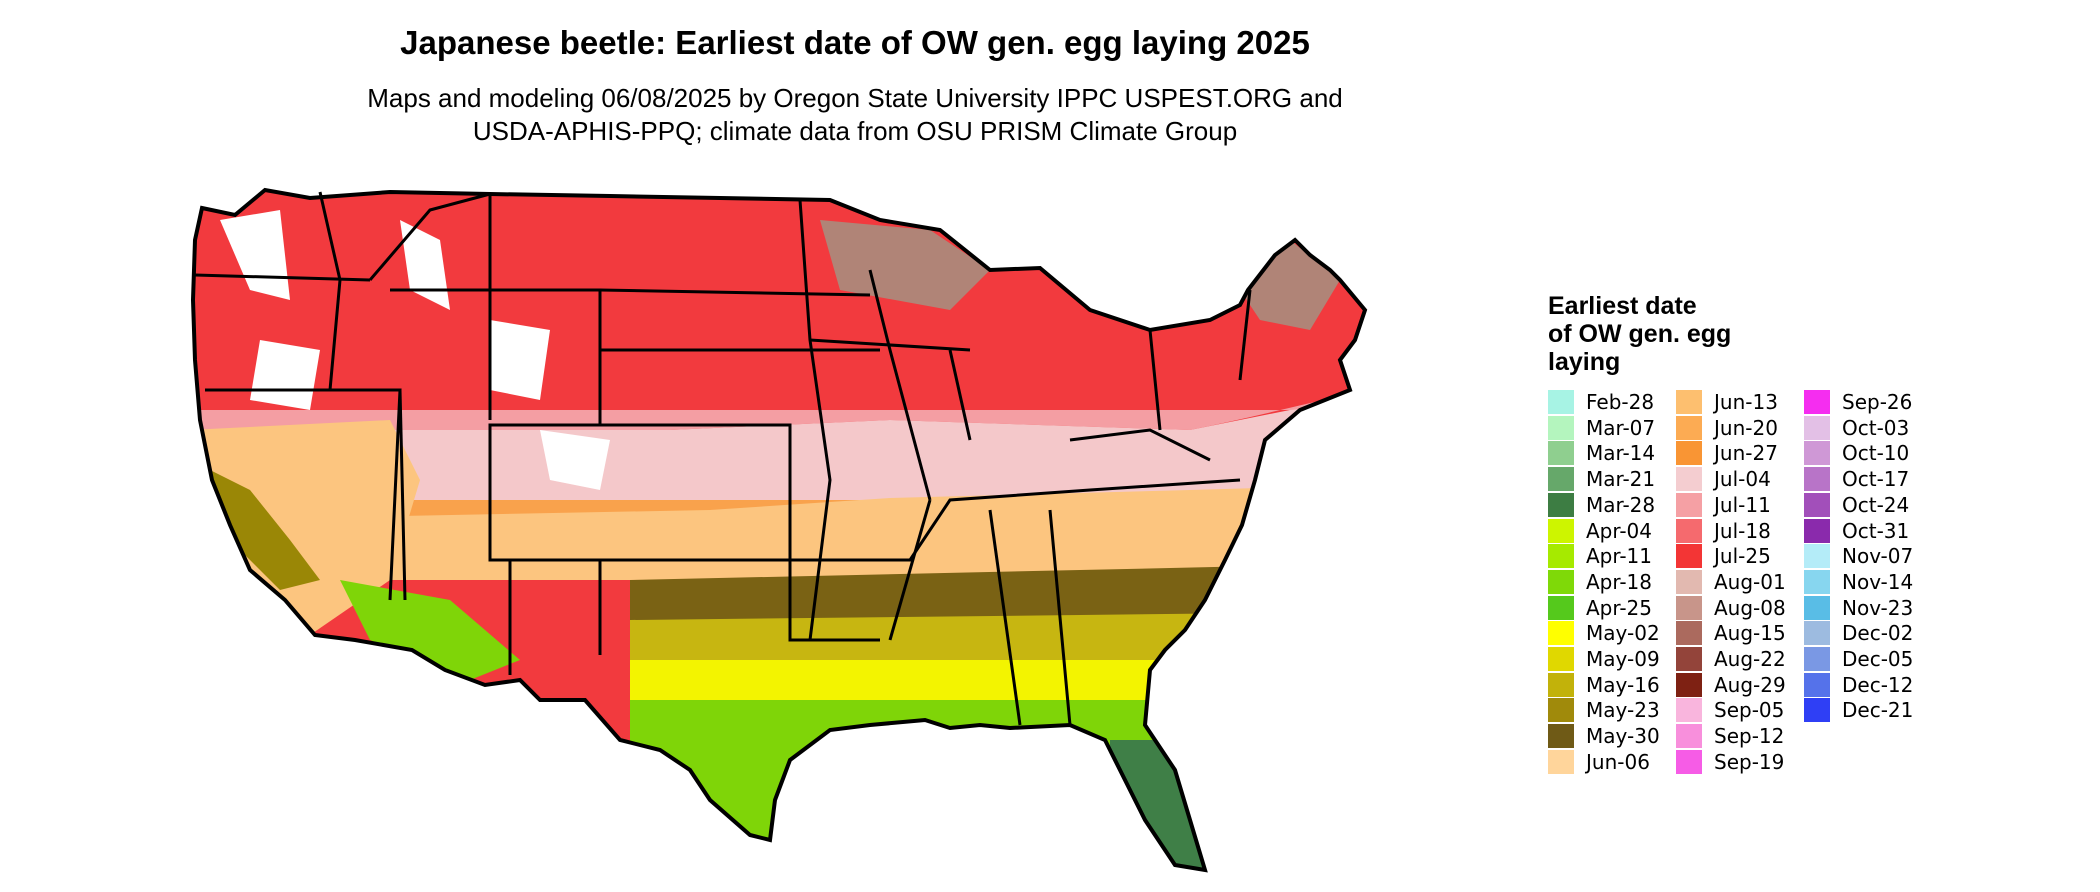 The image size is (2100, 892). Describe the element at coordinates (1749, 736) in the screenshot. I see `legend-label: Sep-12` at that location.